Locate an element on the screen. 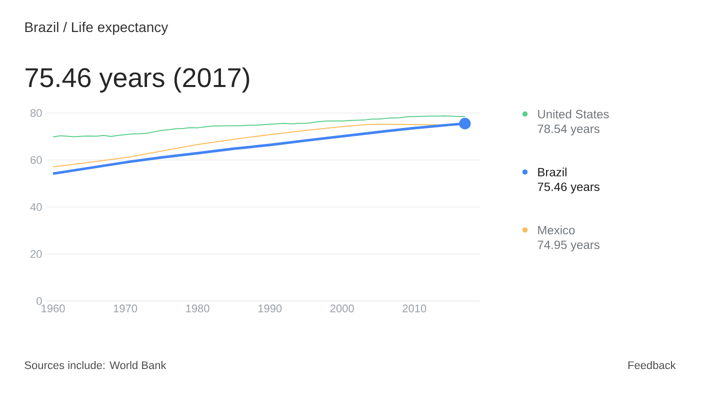 Image resolution: width=721 pixels, height=394 pixels. chart-title: 75.46 years (2017) is located at coordinates (138, 80).